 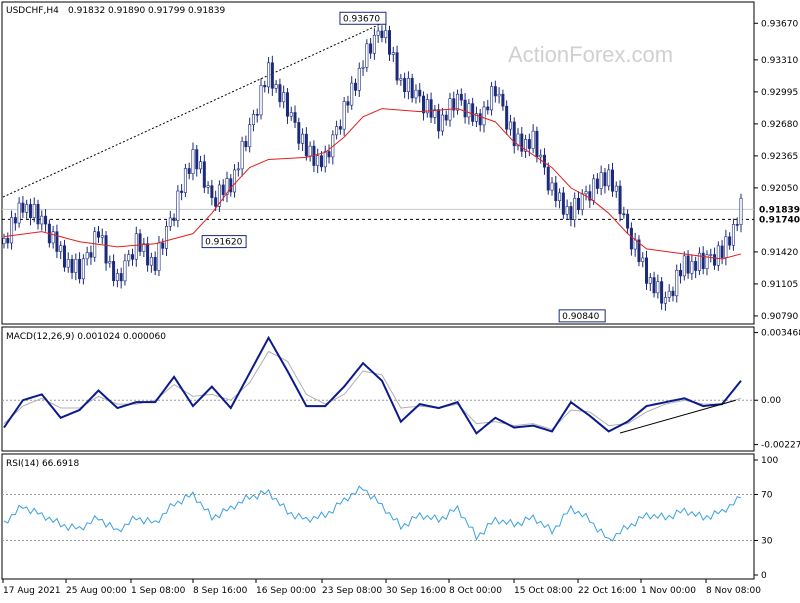 I want to click on watermark: ActionForex.com, so click(x=590, y=54).